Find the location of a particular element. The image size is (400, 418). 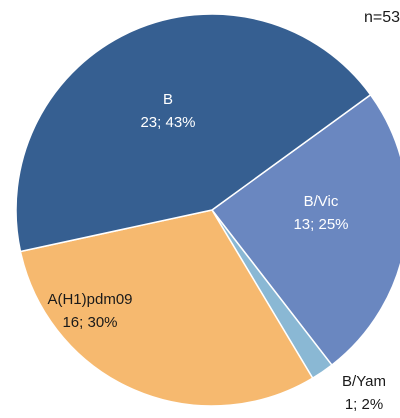

slice-name-b-vic: B/Vic is located at coordinates (321, 201).